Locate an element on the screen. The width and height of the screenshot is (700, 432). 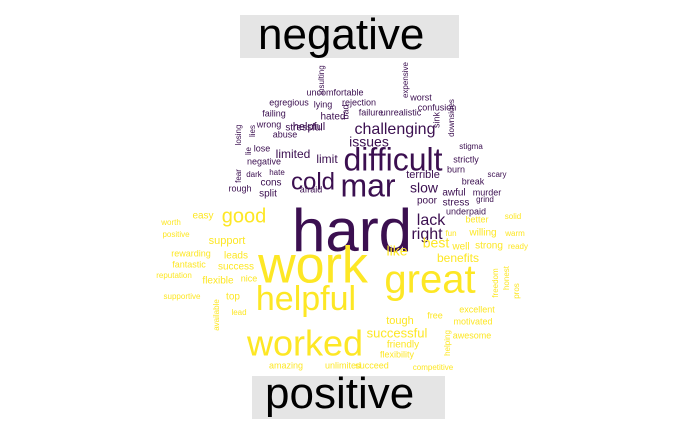
word-negative-fear: fear is located at coordinates (238, 176).